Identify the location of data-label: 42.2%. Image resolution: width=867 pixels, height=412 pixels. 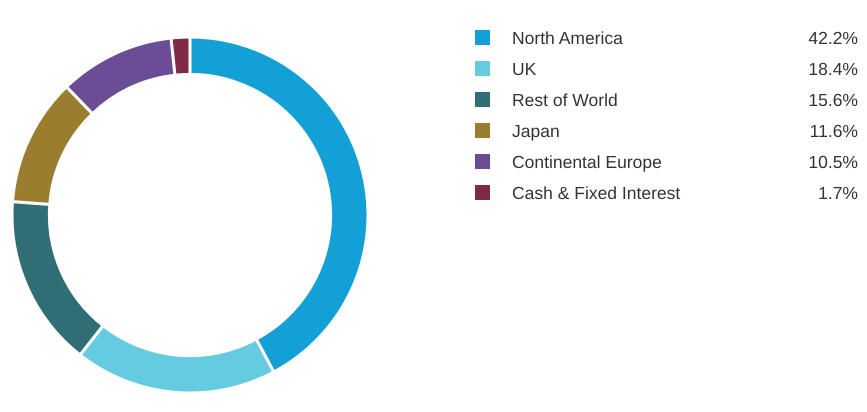
(833, 38).